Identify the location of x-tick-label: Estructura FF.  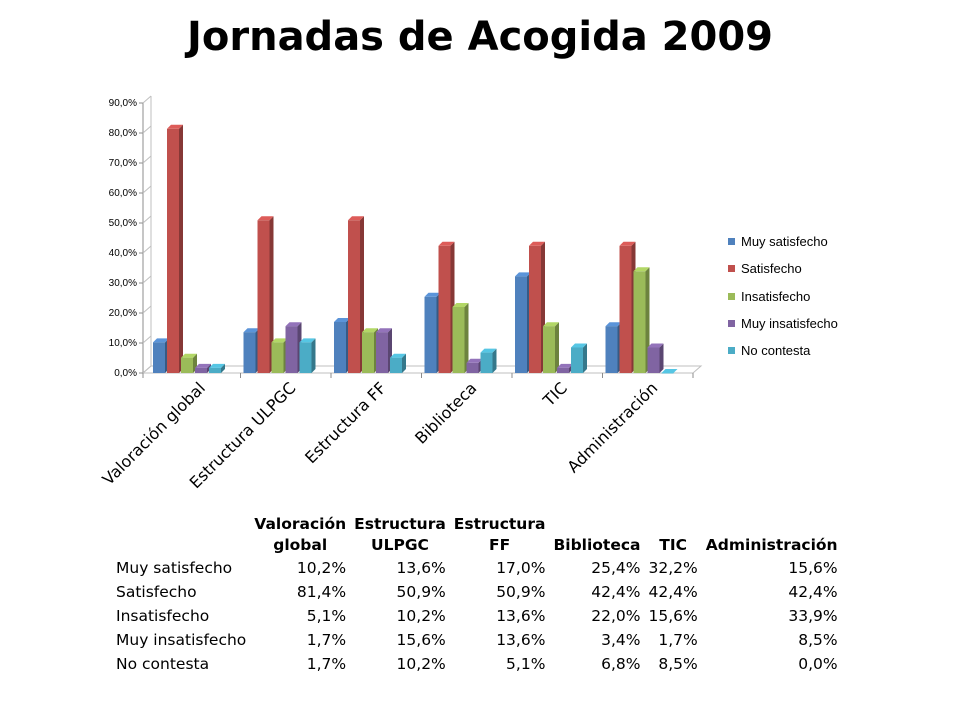
(345, 422).